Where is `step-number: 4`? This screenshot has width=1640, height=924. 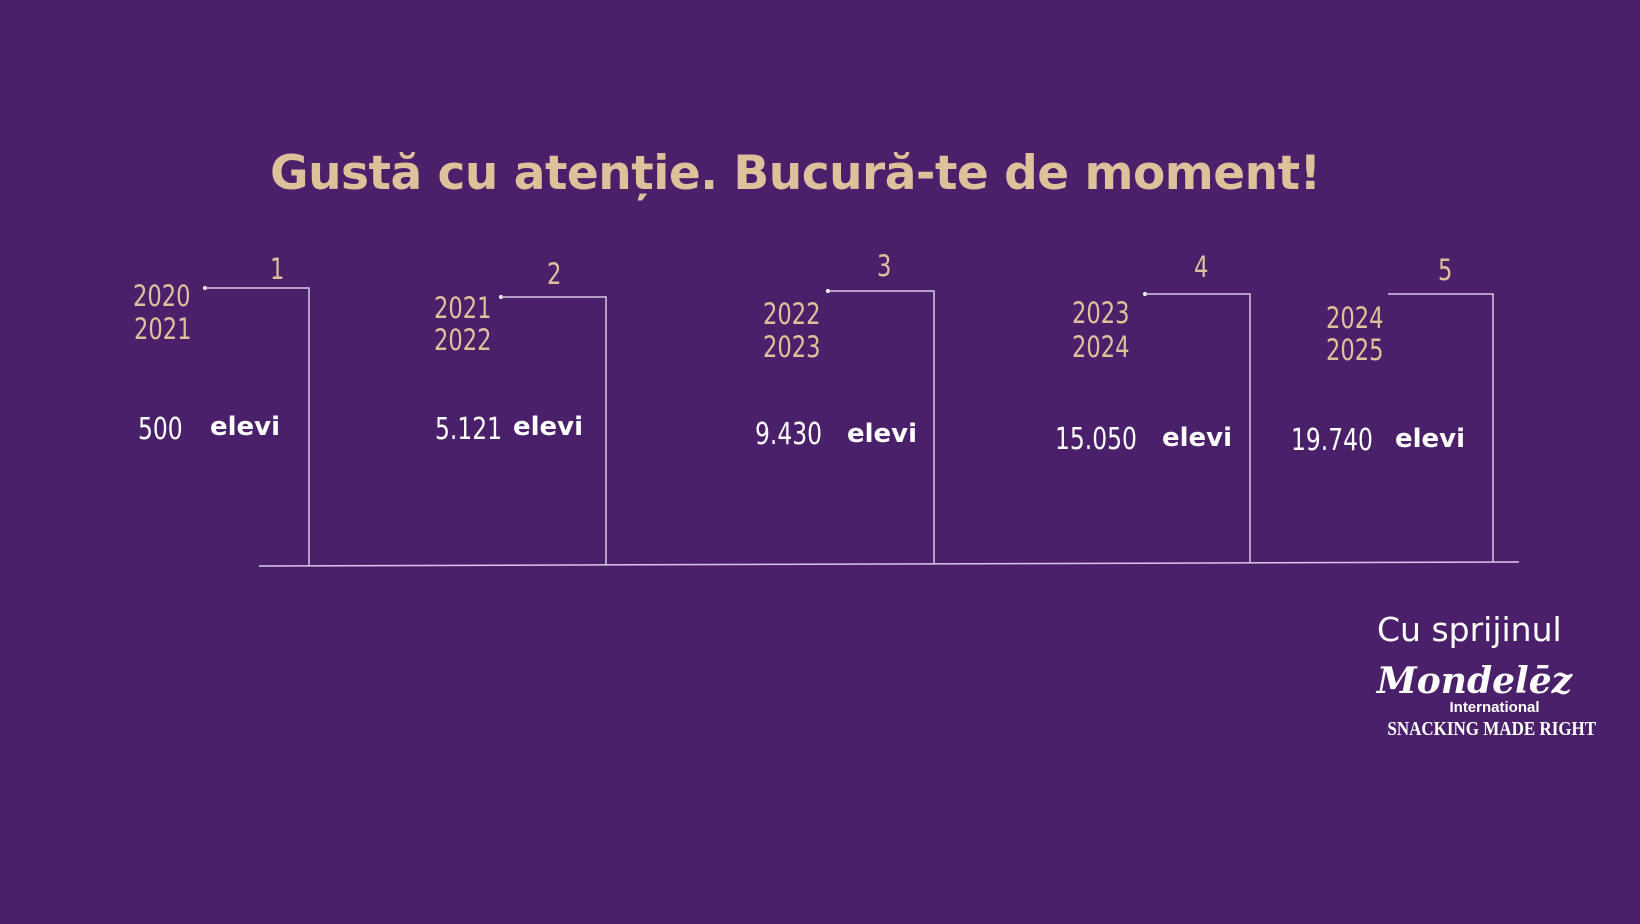
step-number: 4 is located at coordinates (1201, 267).